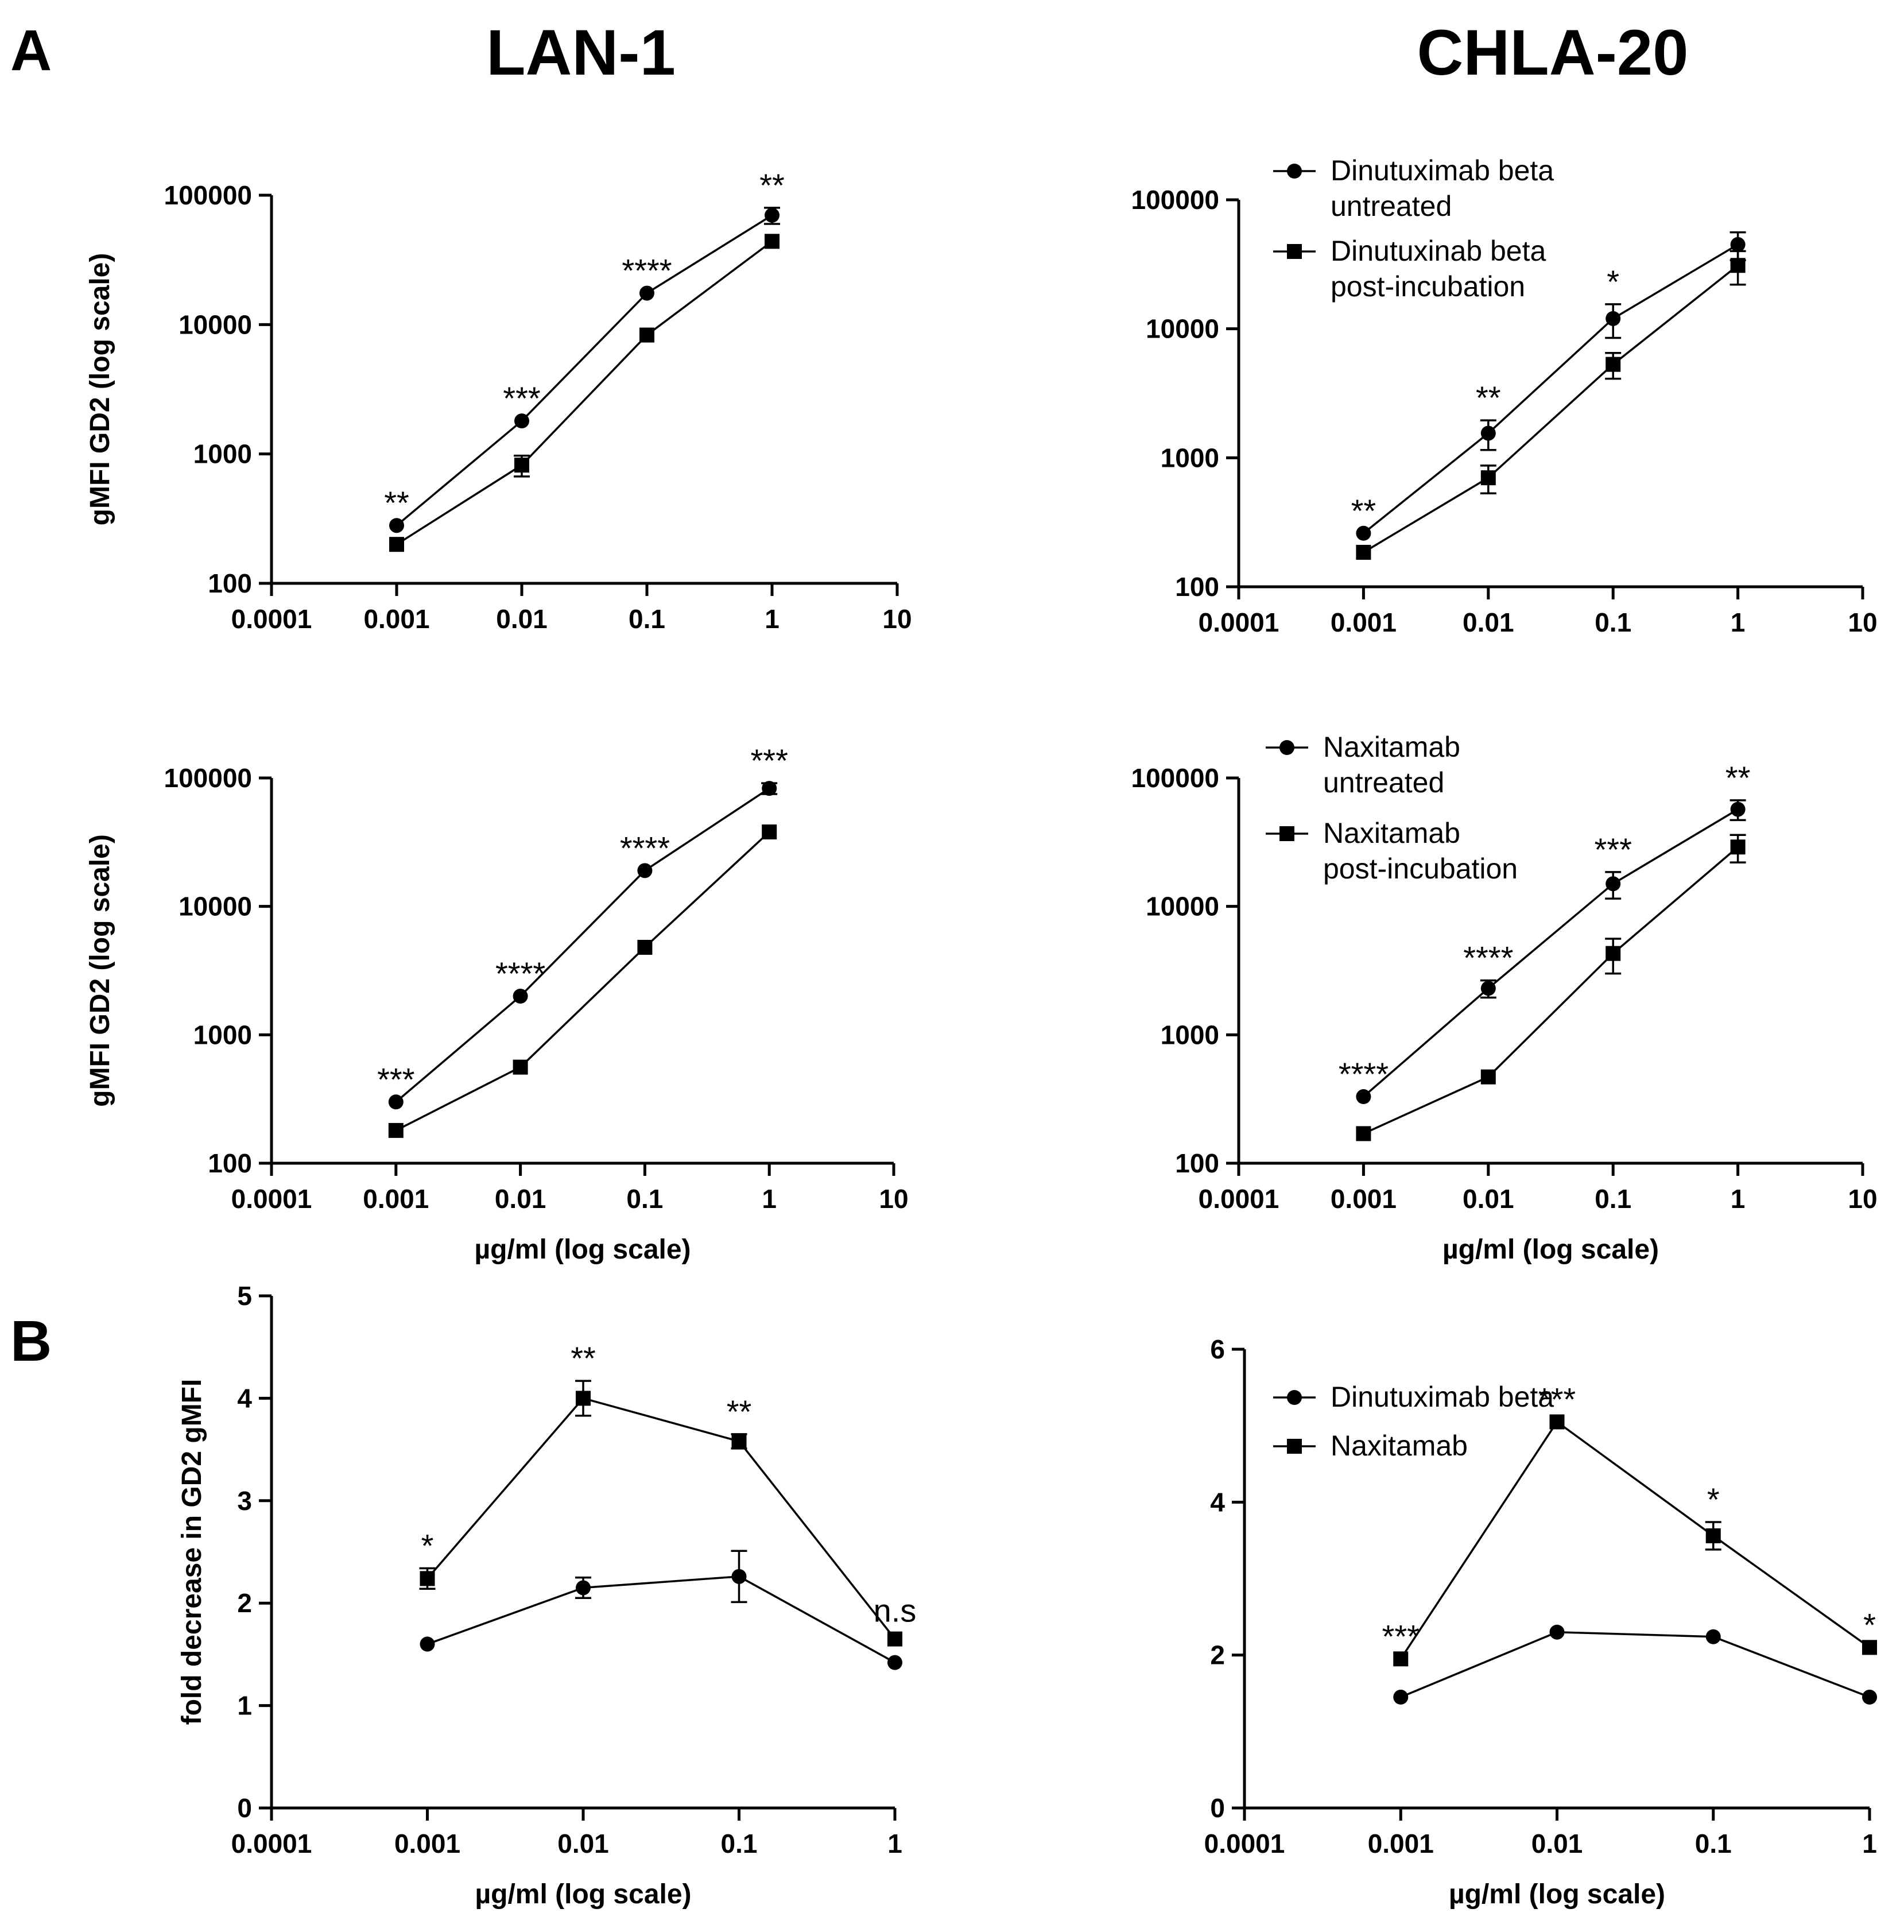 This screenshot has height=1932, width=1904. Describe the element at coordinates (1383, 782) in the screenshot. I see `legend-label: untreated` at that location.